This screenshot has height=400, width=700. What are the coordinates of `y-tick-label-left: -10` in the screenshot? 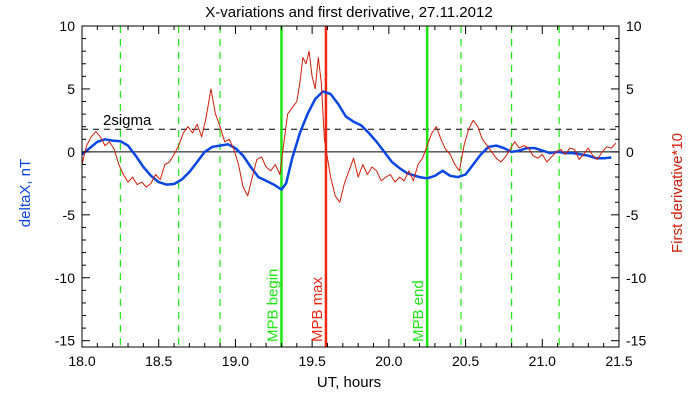 It's located at (65, 278).